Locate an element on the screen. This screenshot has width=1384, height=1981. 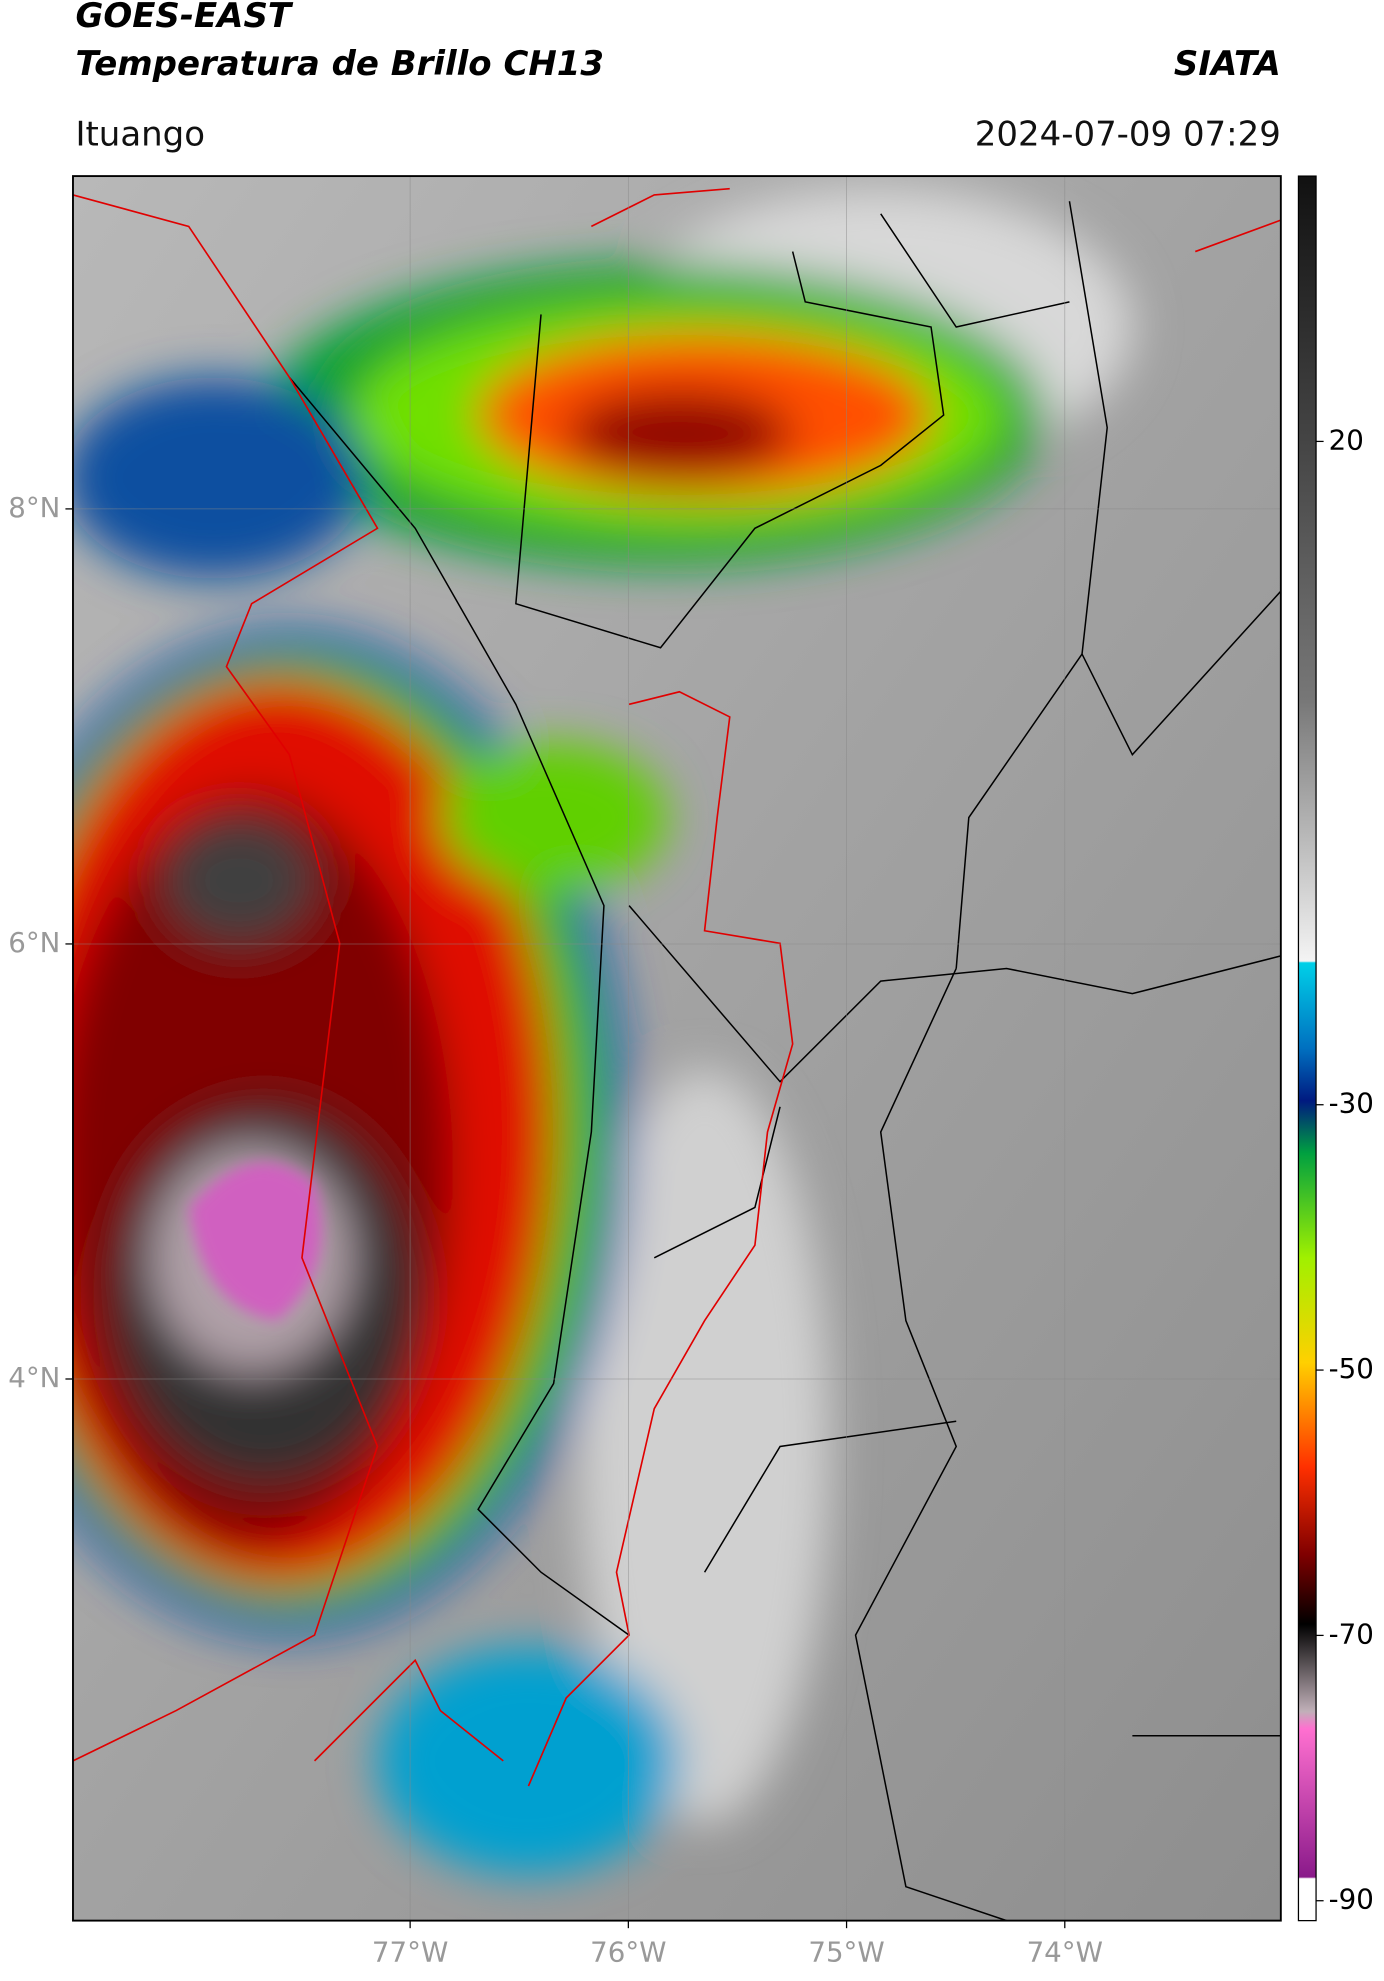
x-tick-label: 77°W is located at coordinates (410, 1951).